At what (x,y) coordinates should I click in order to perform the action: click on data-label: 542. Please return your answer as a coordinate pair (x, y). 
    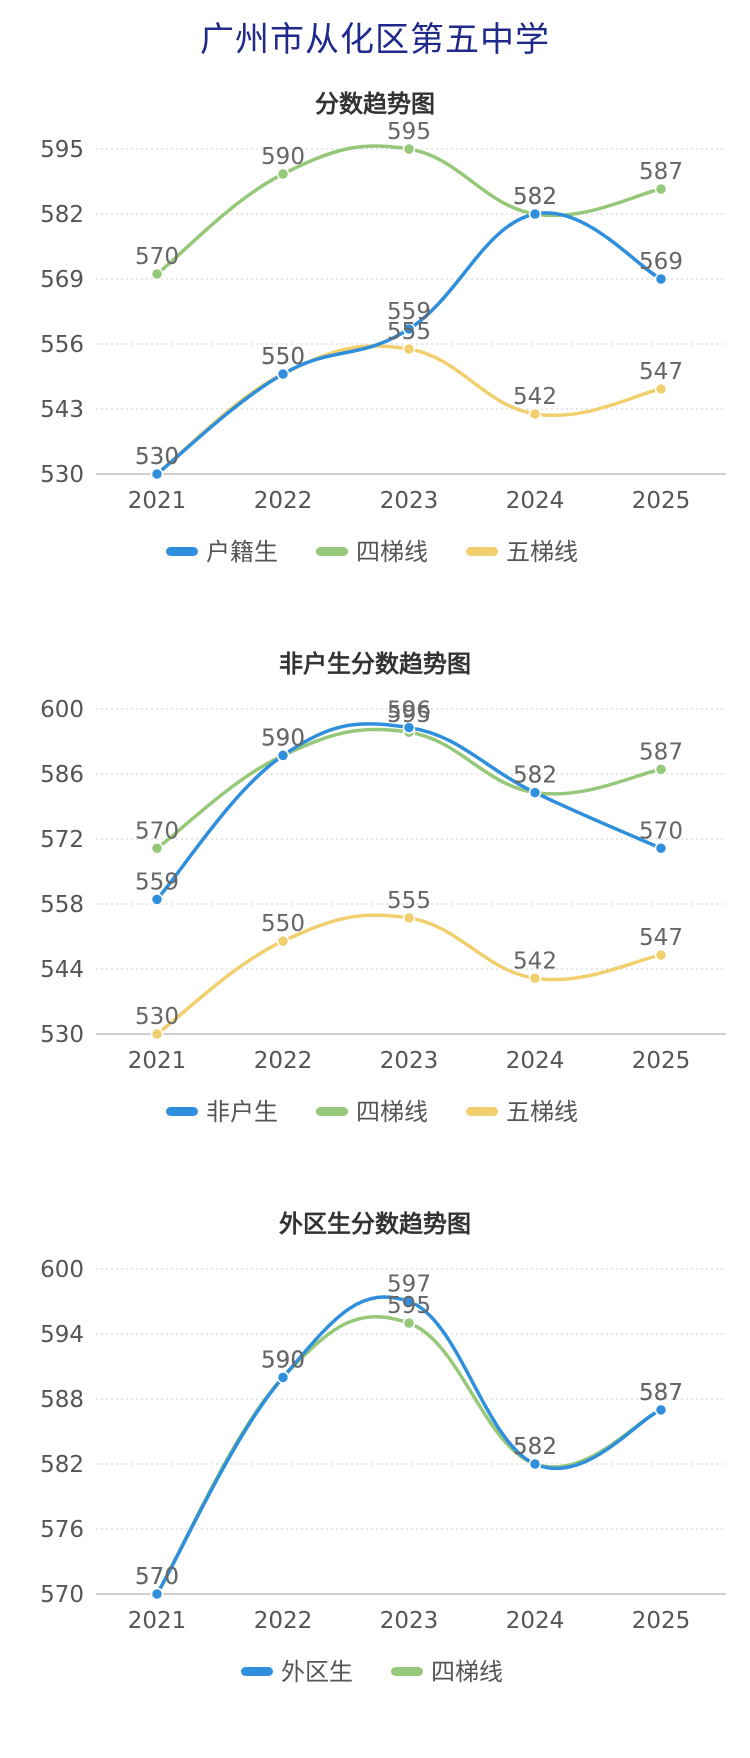
    Looking at the image, I should click on (535, 397).